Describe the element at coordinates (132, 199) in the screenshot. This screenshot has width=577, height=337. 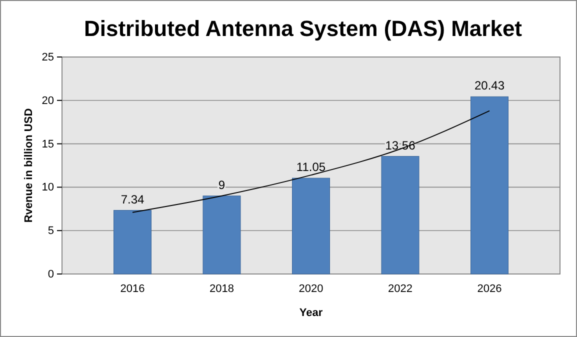
I see `data-label: 7.34` at that location.